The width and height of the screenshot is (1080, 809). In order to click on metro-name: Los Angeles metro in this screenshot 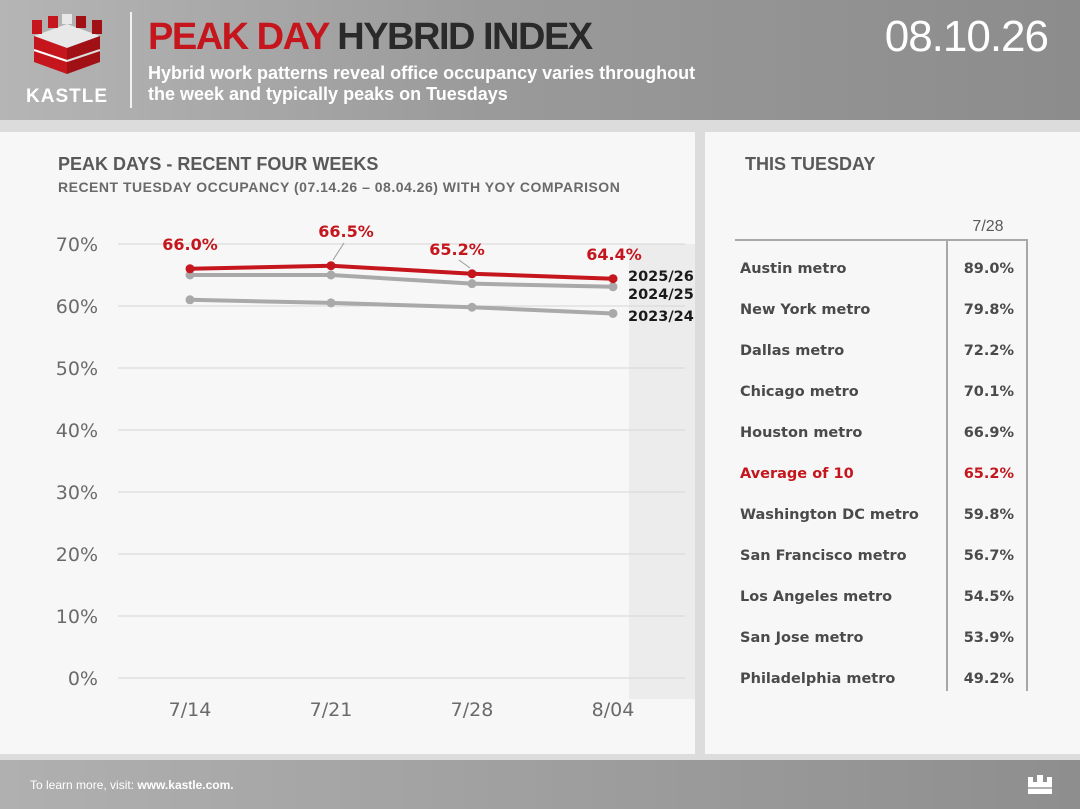, I will do `click(816, 596)`.